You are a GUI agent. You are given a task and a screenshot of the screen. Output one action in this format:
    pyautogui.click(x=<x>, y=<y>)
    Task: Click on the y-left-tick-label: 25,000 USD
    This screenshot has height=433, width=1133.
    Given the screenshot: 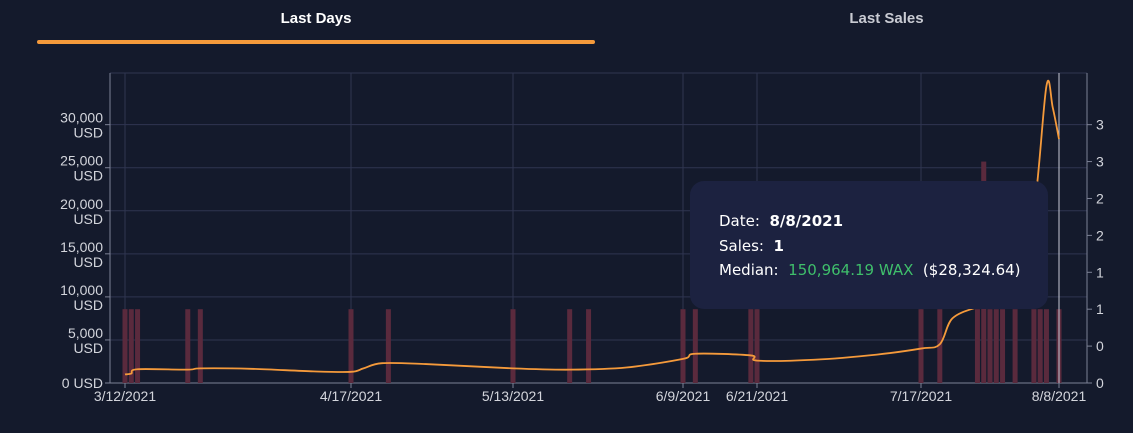 What is the action you would take?
    pyautogui.click(x=81, y=168)
    